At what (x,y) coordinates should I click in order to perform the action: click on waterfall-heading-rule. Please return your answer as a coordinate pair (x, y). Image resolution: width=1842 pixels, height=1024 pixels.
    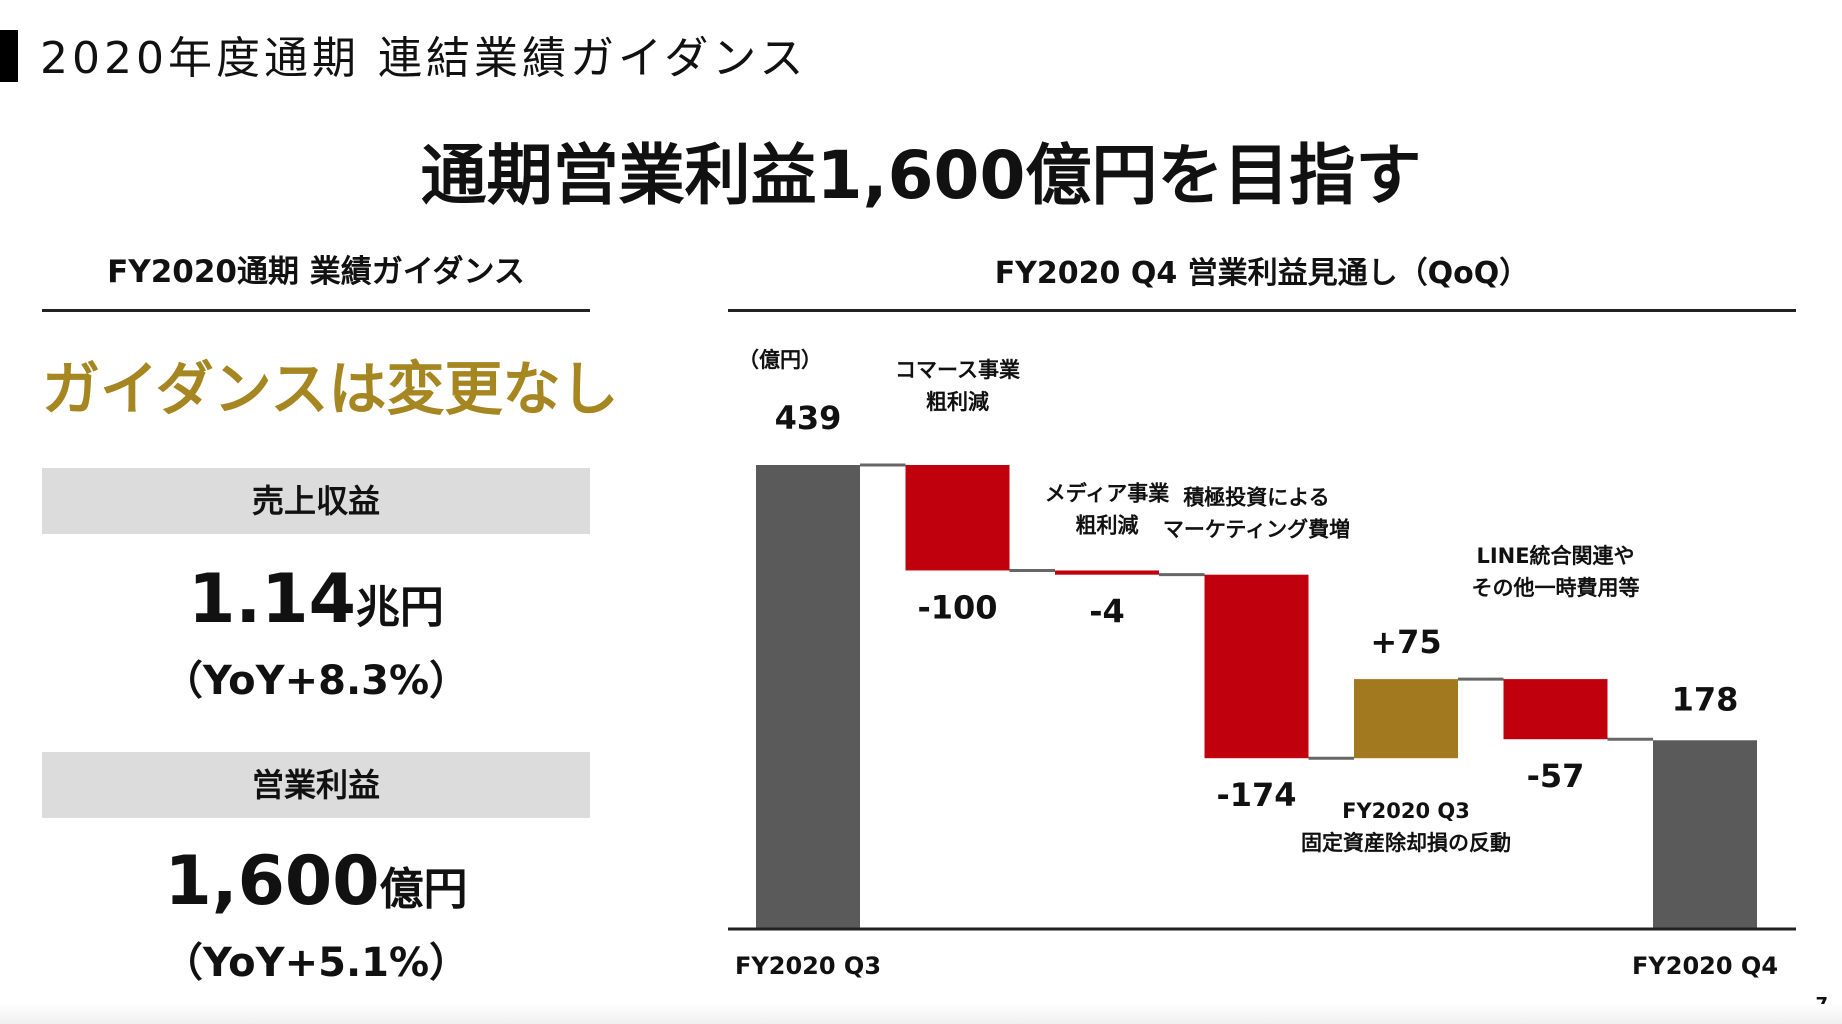
    Looking at the image, I should click on (1262, 310).